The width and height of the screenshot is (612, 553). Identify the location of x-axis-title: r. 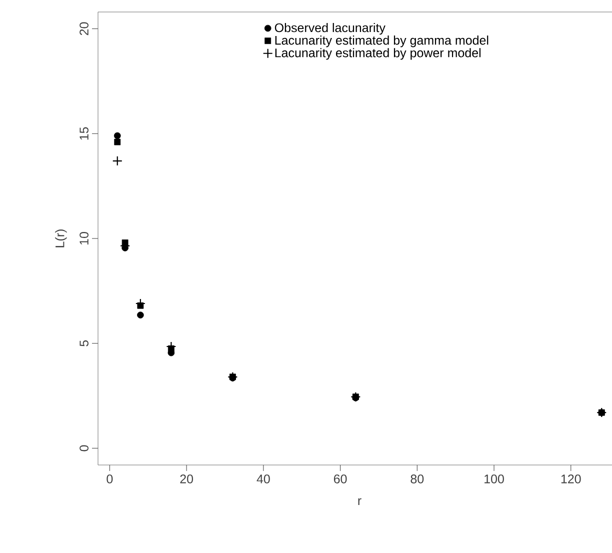
(360, 501).